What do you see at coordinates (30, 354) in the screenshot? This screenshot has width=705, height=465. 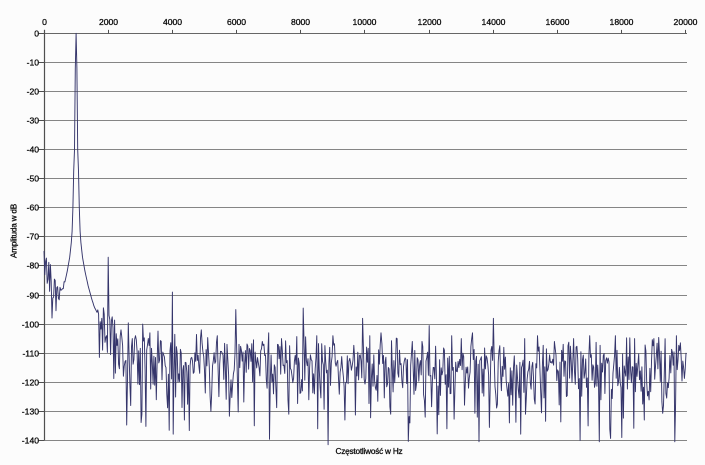 I see `svg-text: -110` at bounding box center [30, 354].